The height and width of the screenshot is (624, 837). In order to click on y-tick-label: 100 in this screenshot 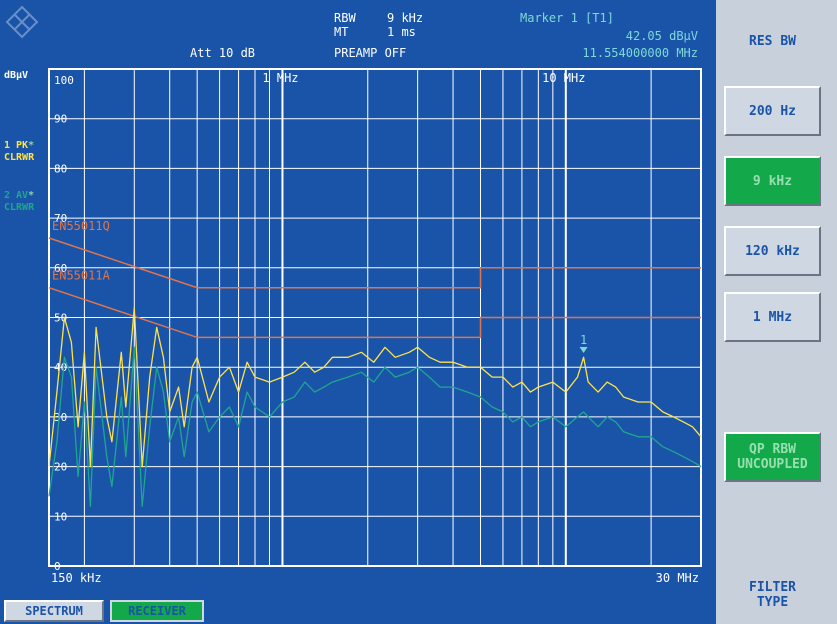, I will do `click(64, 80)`.